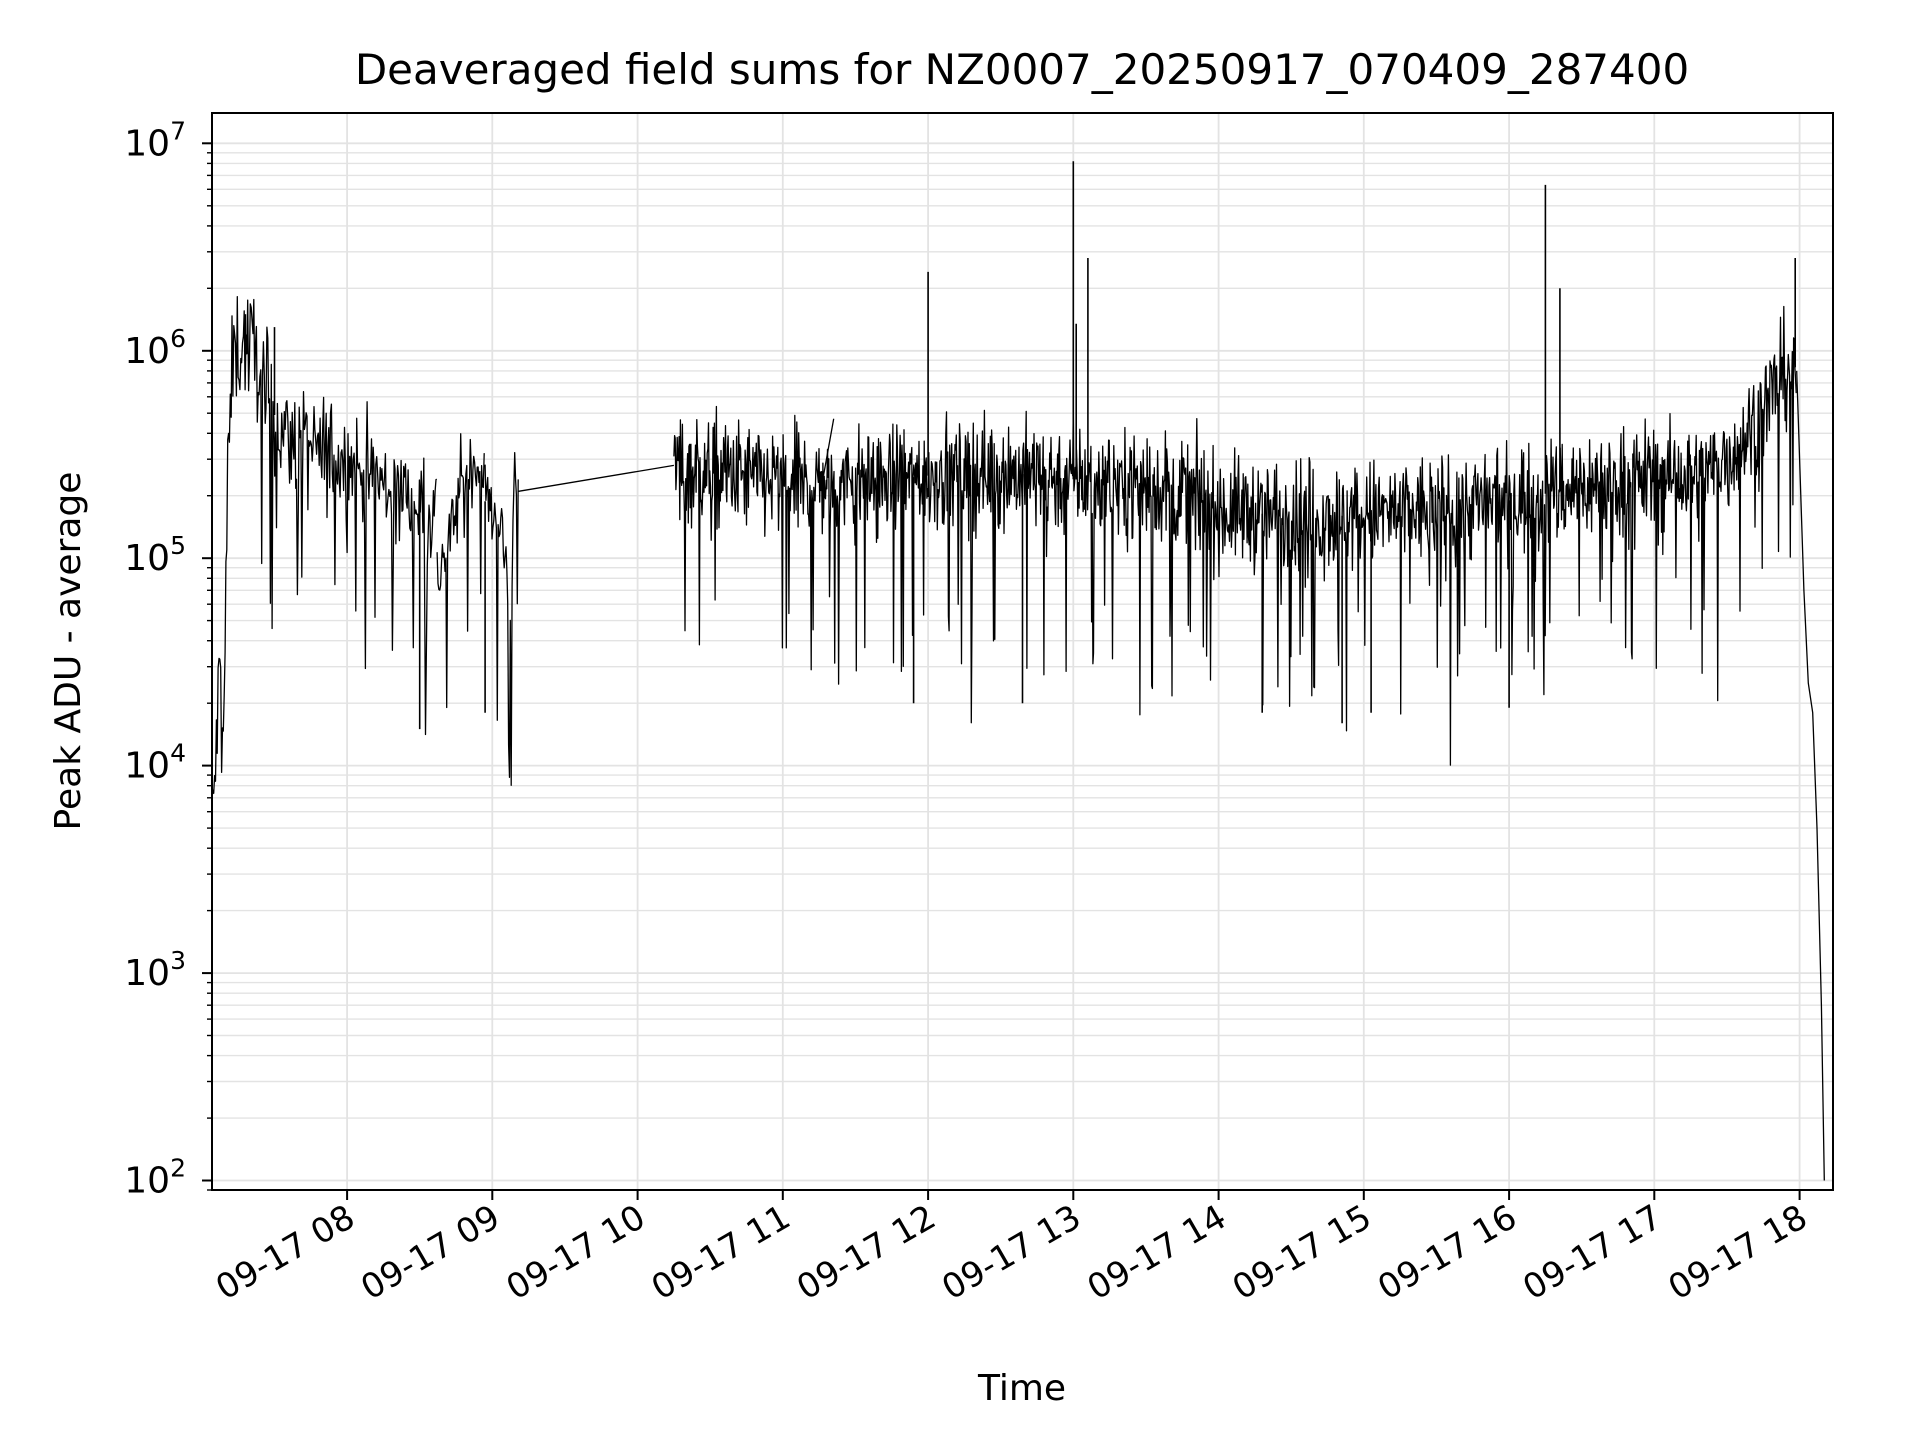 This screenshot has height=1440, width=1920. I want to click on y-tick-exponent: 6, so click(178, 338).